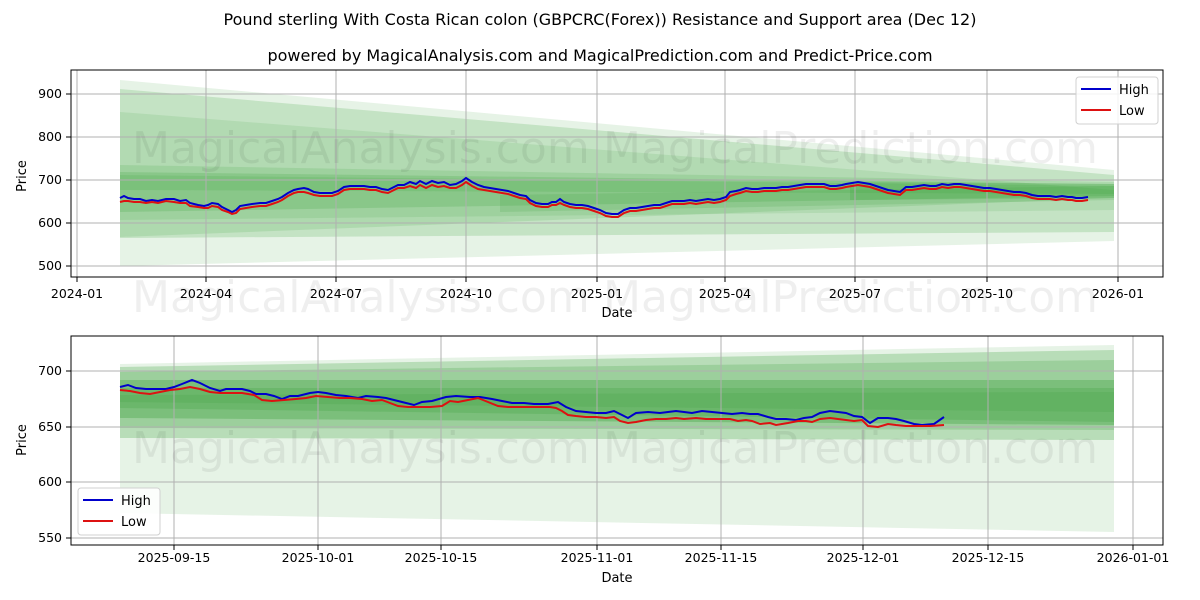  What do you see at coordinates (1118, 293) in the screenshot?
I see `x-tick-label: 2026-01` at bounding box center [1118, 293].